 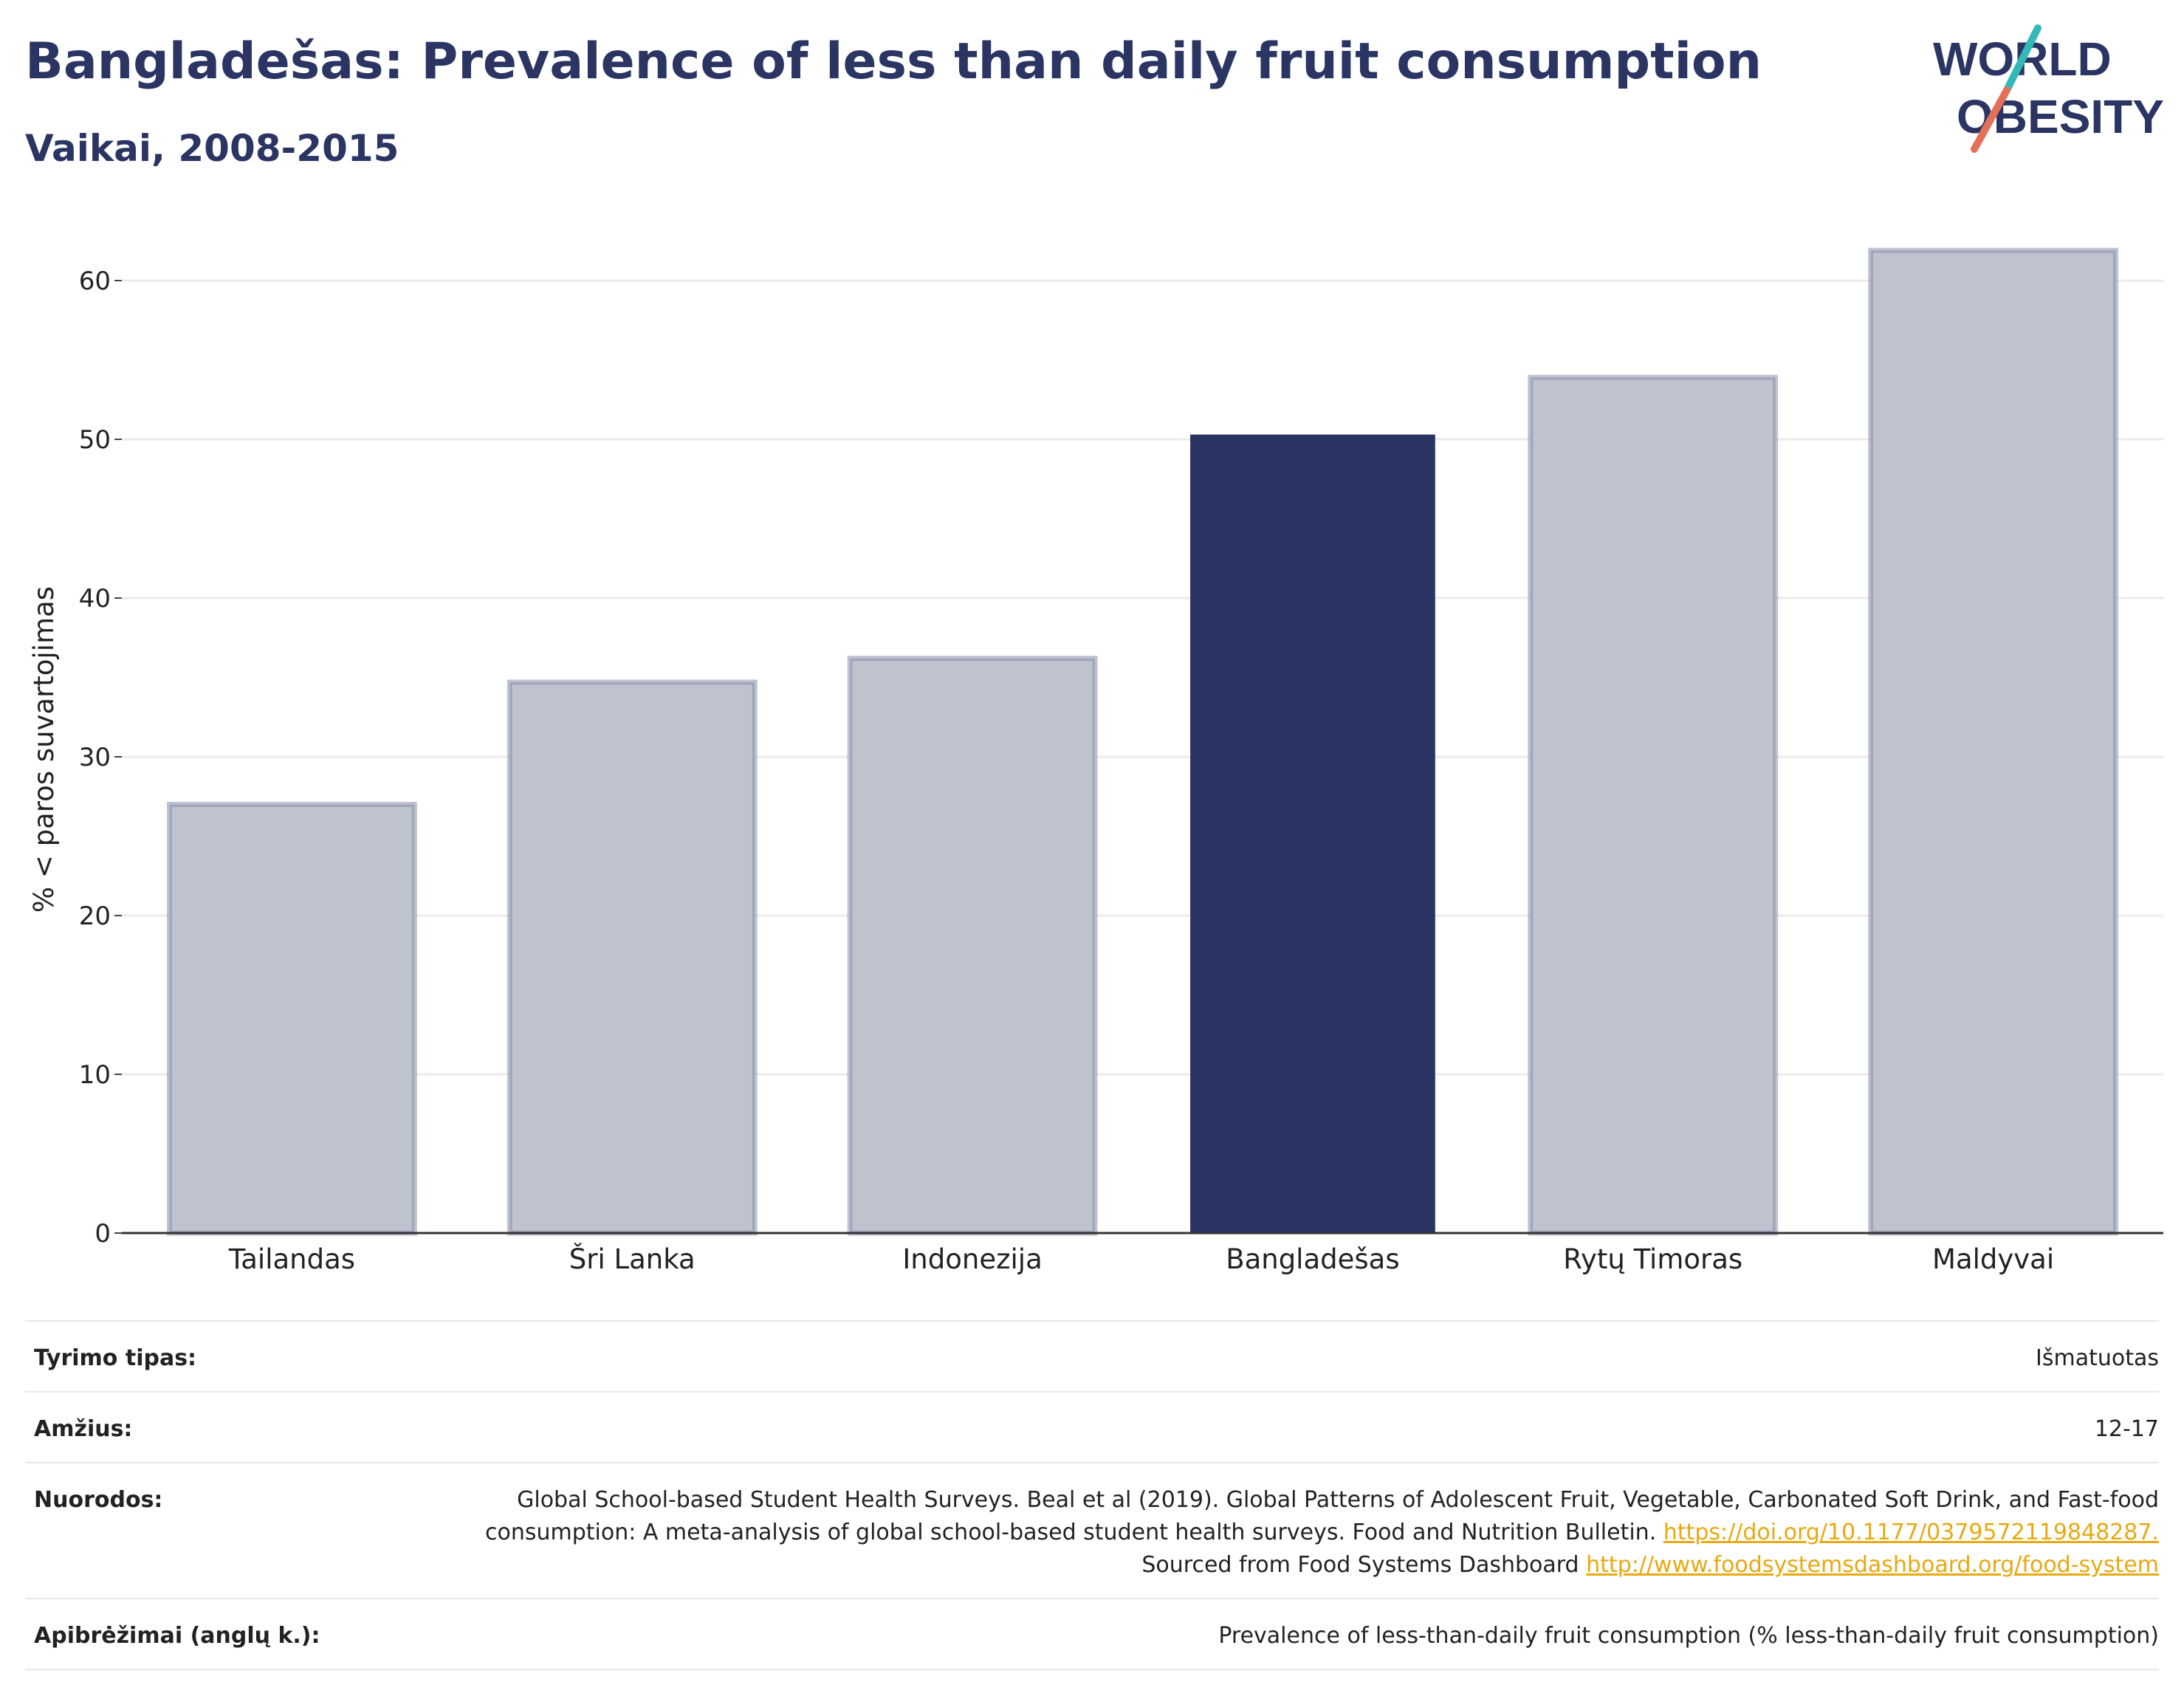 What do you see at coordinates (95, 281) in the screenshot?
I see `y-tick-label: 60` at bounding box center [95, 281].